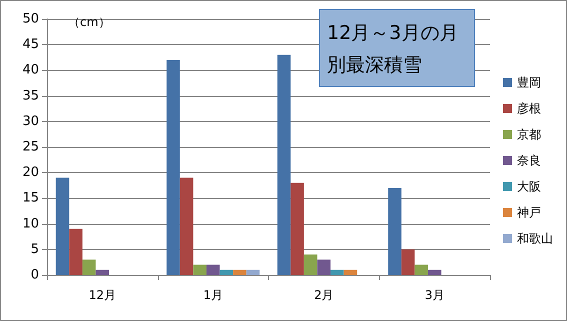 The height and width of the screenshot is (321, 567). What do you see at coordinates (30, 121) in the screenshot?
I see `y-tick-label: 30` at bounding box center [30, 121].